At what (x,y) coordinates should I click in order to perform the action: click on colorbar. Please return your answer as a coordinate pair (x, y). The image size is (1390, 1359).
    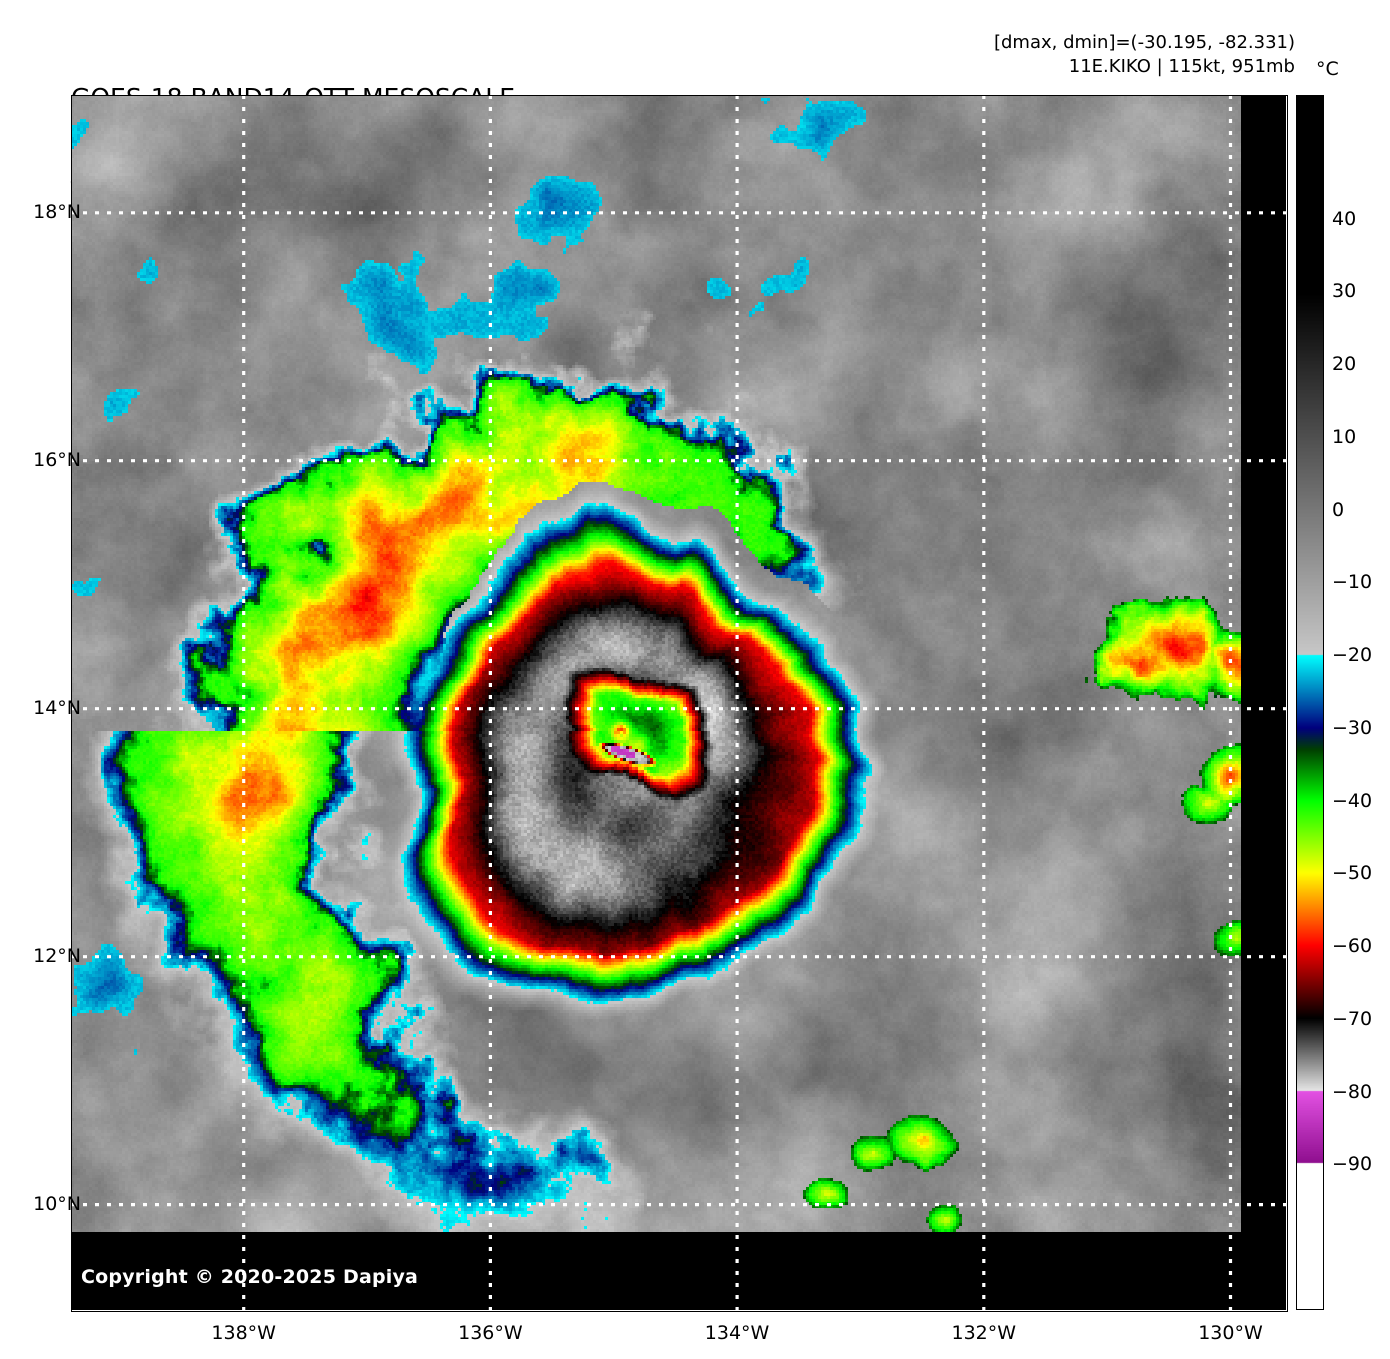
    Looking at the image, I should click on (1310, 702).